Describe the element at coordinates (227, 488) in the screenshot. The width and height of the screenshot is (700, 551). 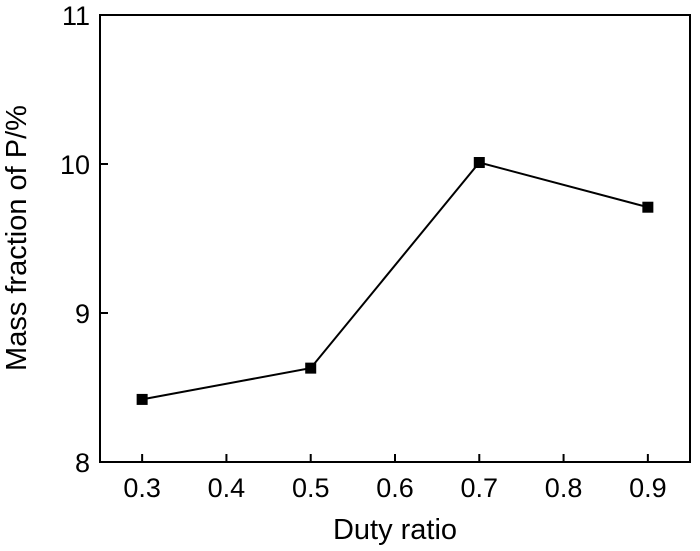
I see `x-tick-label: 0.4` at that location.